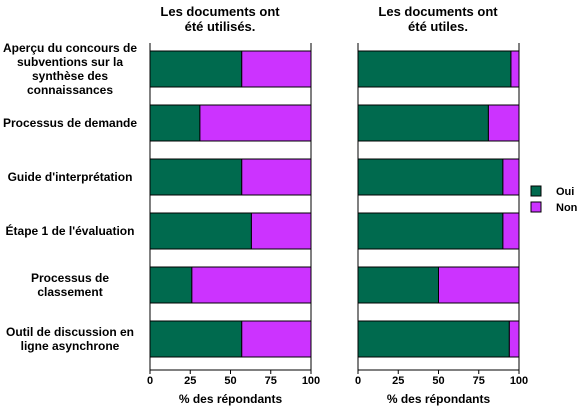  What do you see at coordinates (70, 230) in the screenshot?
I see `category-label: Étape 1 de l'évaluation` at bounding box center [70, 230].